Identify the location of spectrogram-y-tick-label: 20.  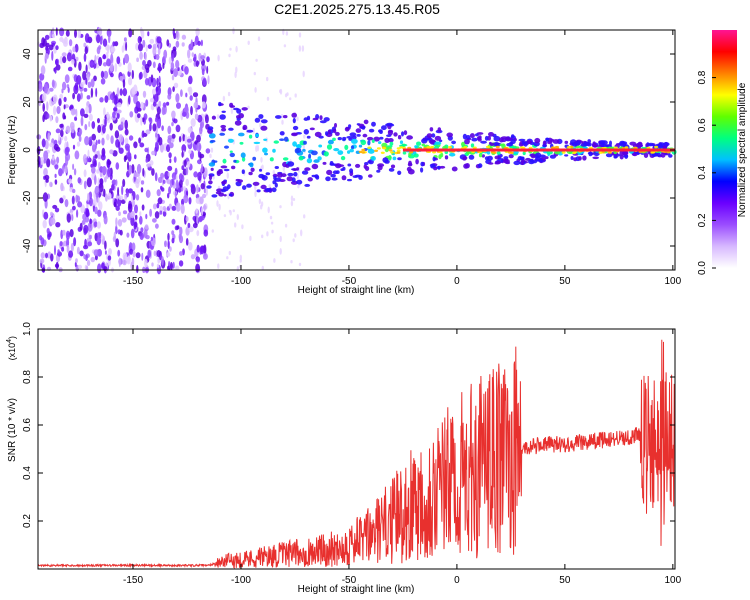
(27, 102).